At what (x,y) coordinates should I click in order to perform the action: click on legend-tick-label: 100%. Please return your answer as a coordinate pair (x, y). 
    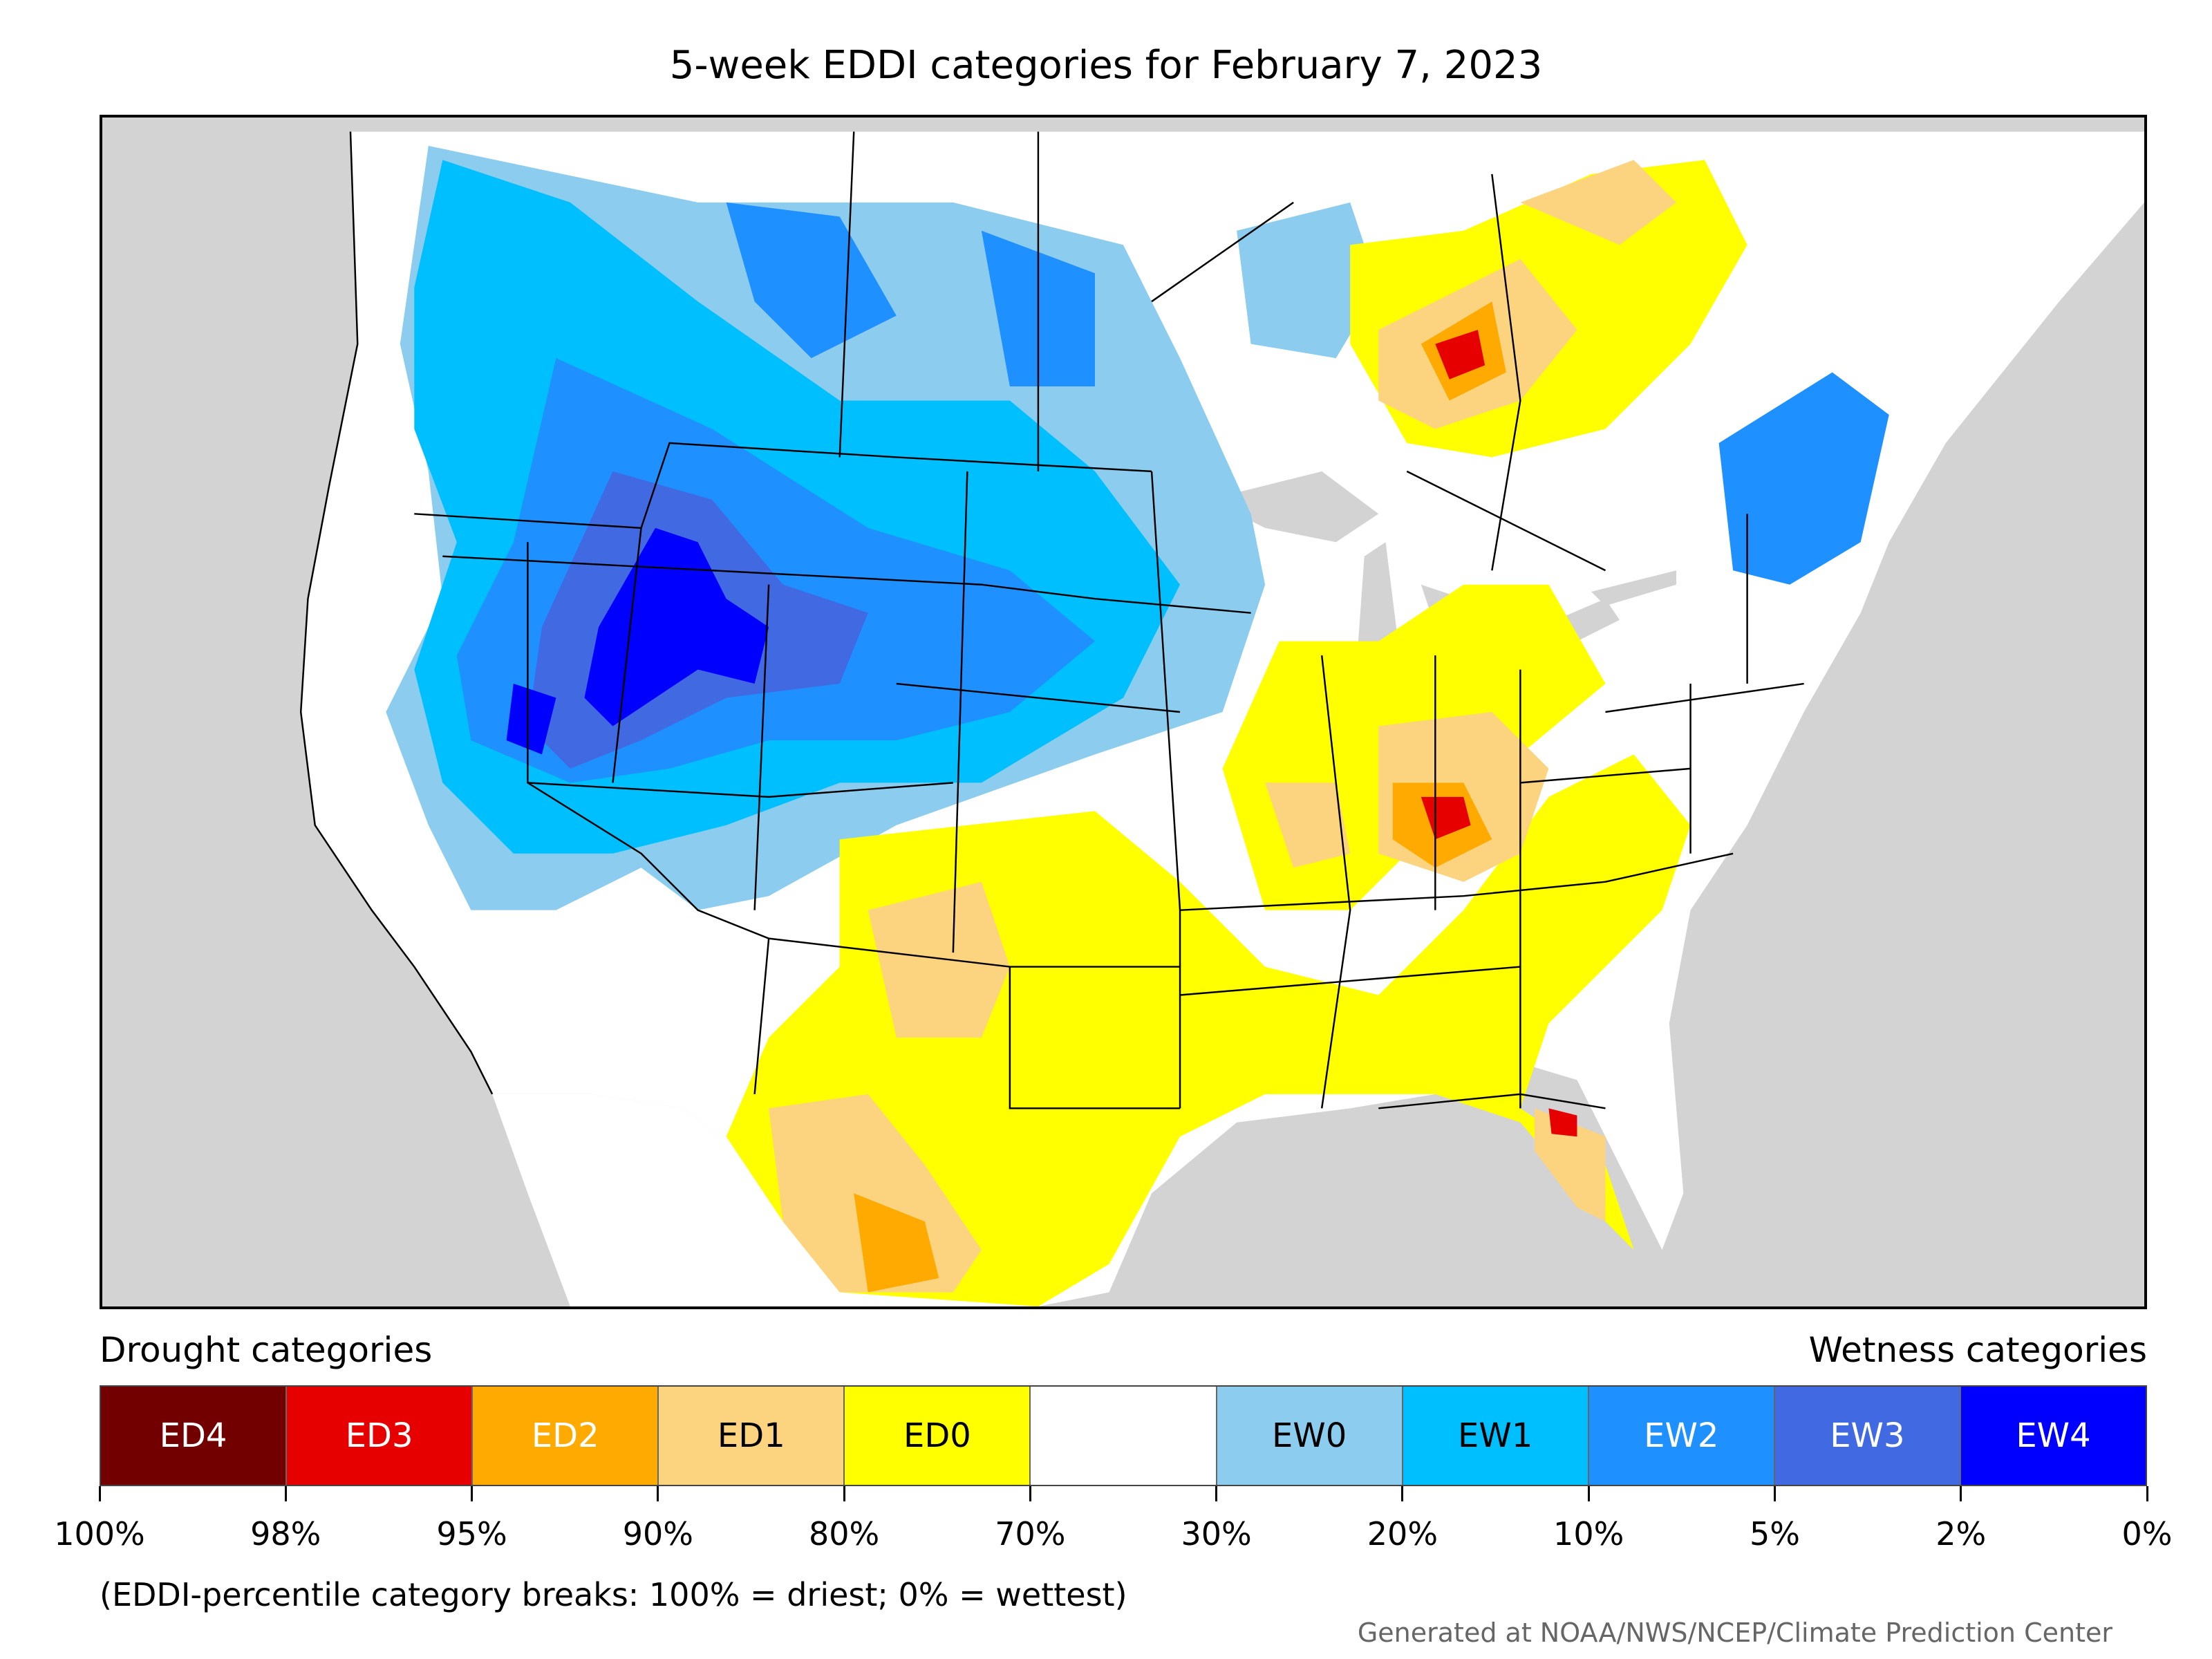
    Looking at the image, I should click on (99, 1534).